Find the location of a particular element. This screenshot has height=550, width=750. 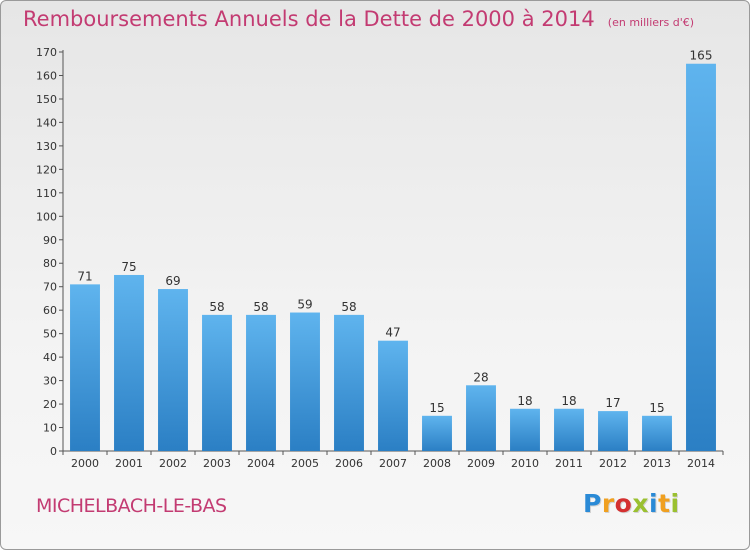

x-tick-label: 2013 is located at coordinates (657, 463).